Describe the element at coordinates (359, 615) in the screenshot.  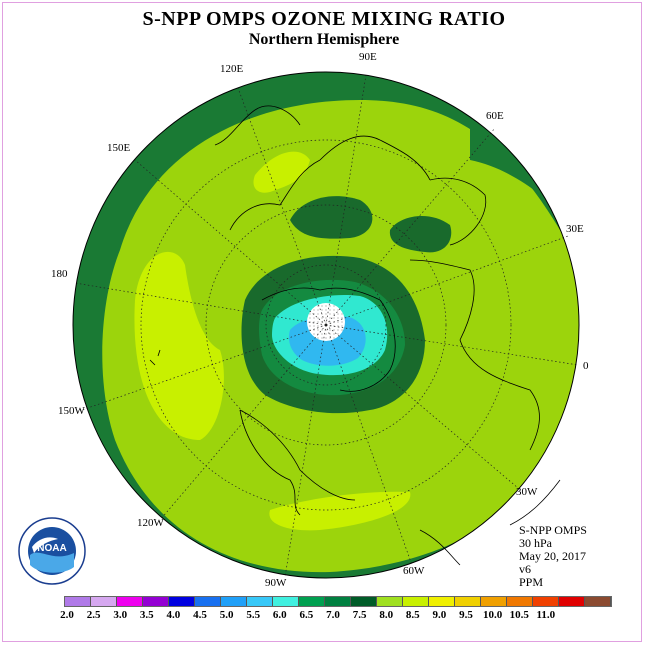
I see `colorbar-tick-label: 7.5` at that location.